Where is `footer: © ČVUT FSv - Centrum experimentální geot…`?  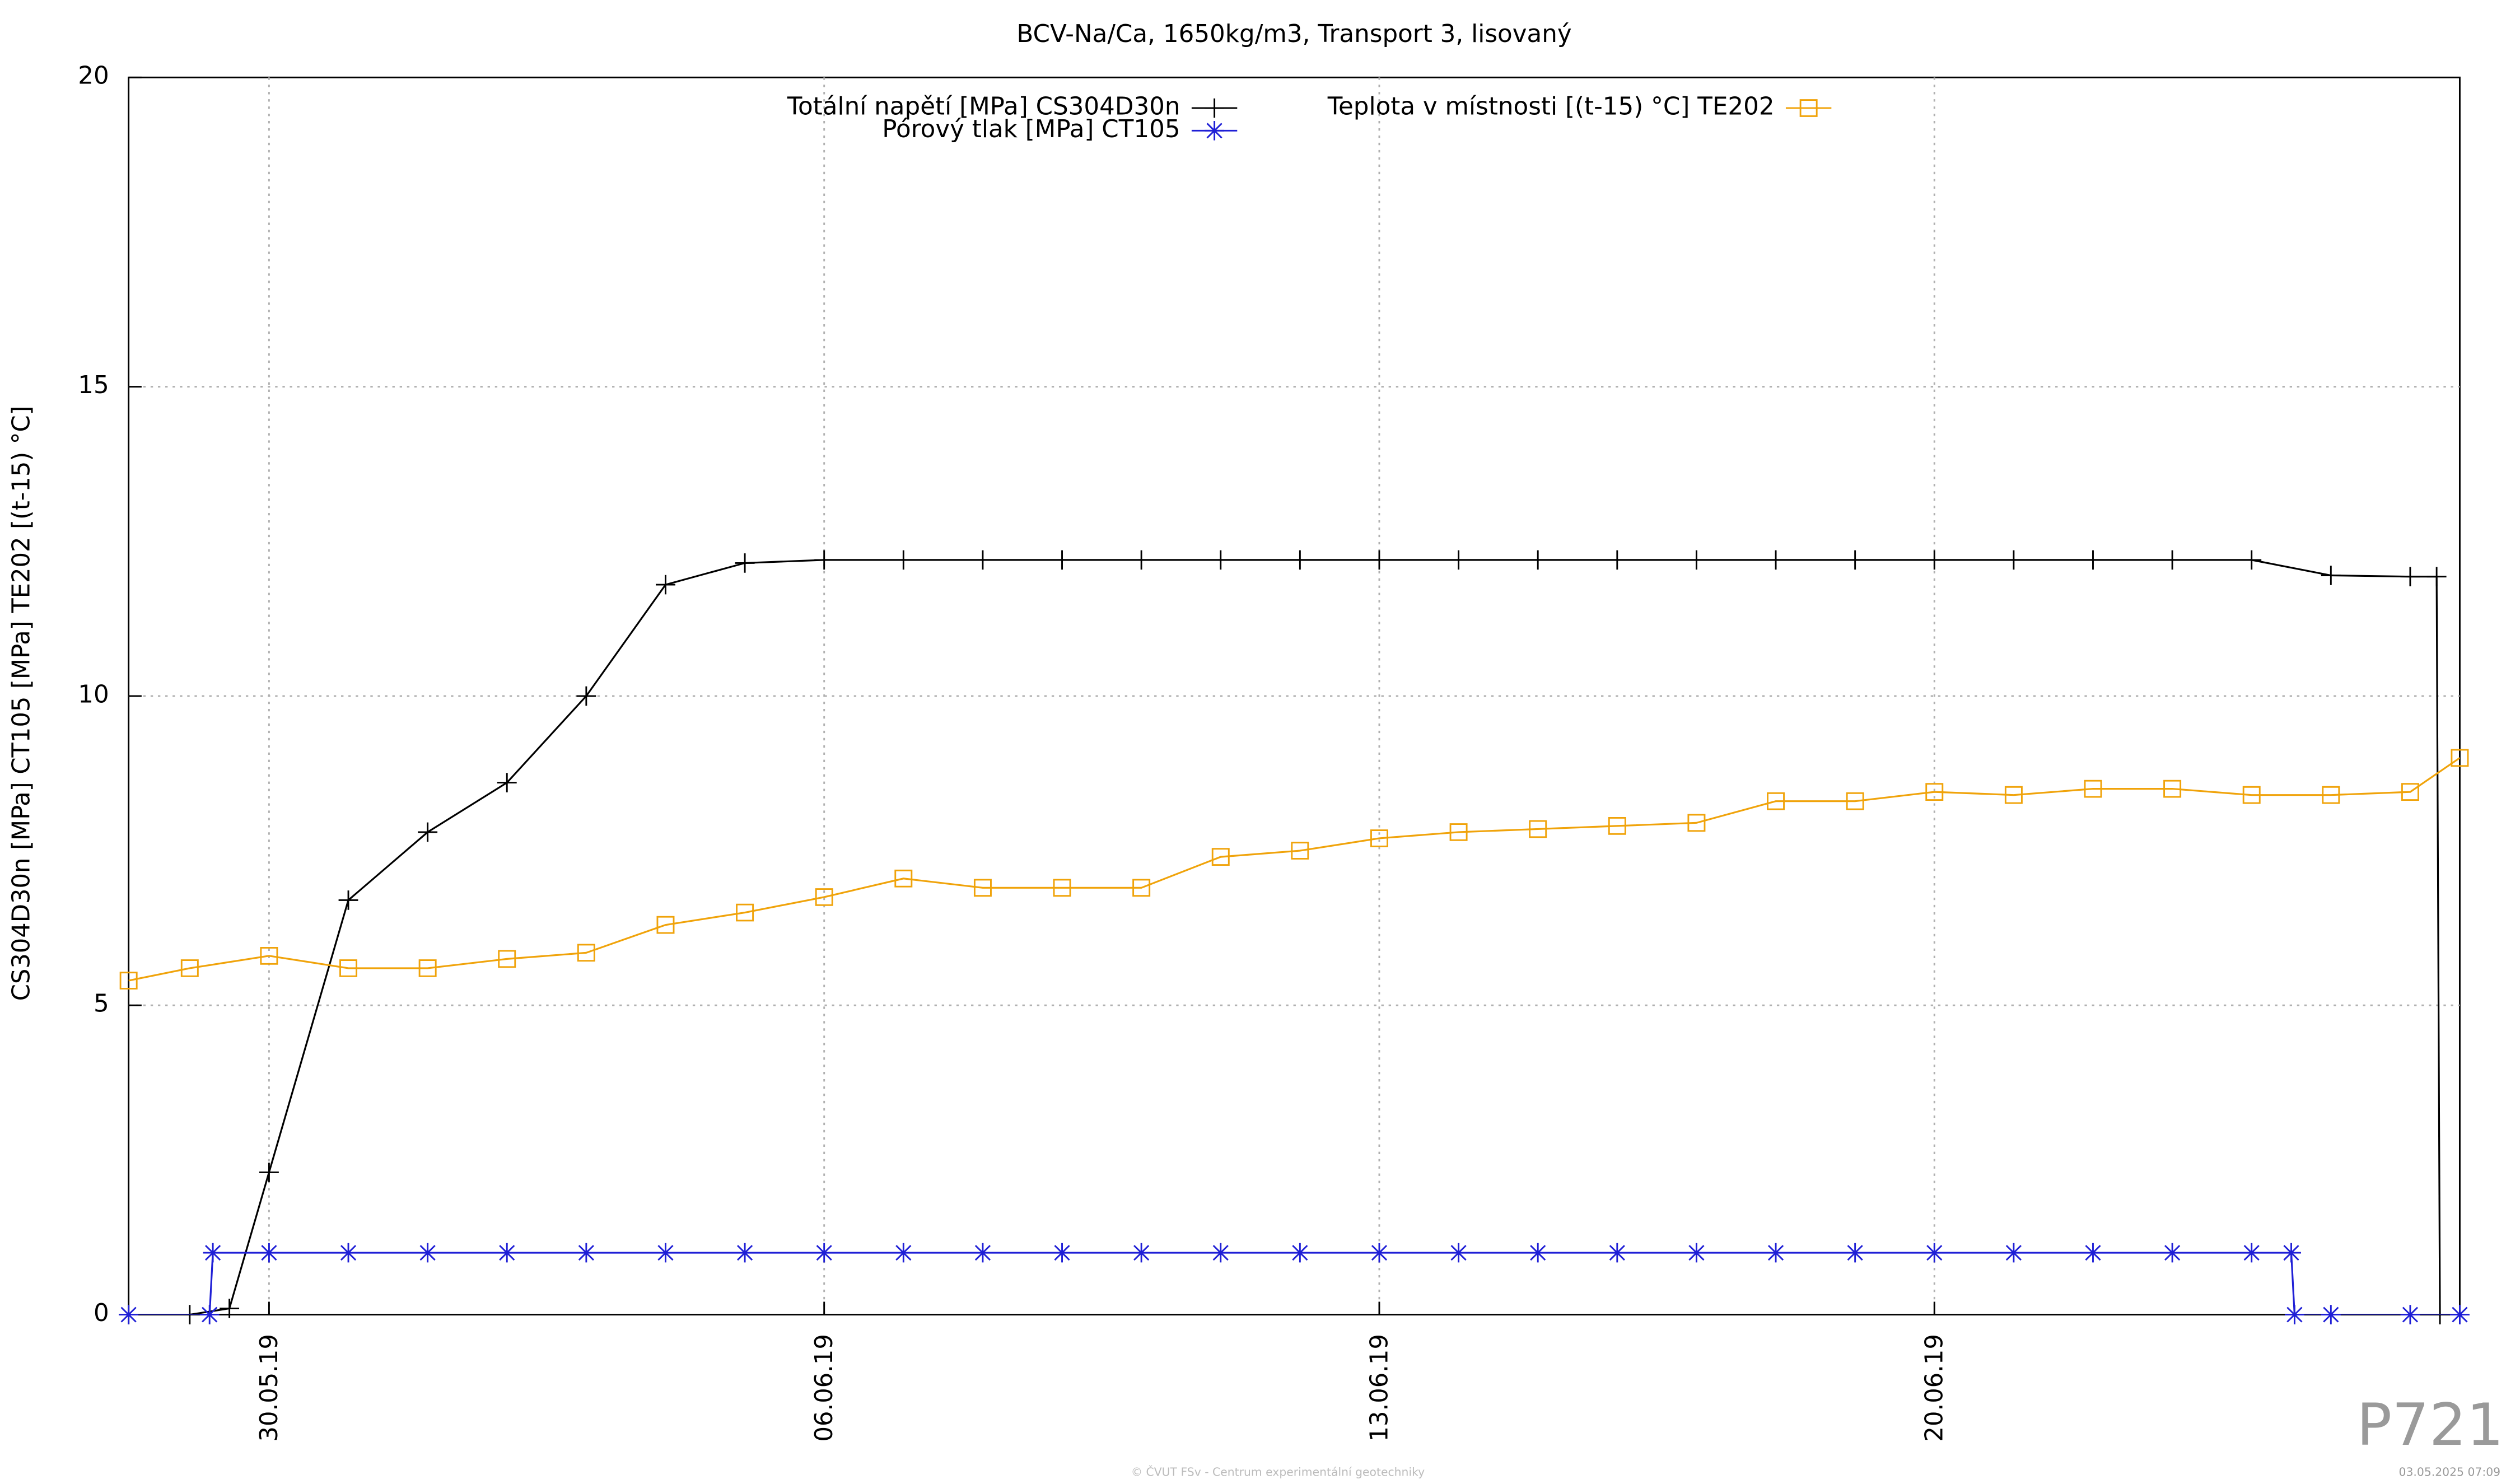
footer: © ČVUT FSv - Centrum experimentální geot… is located at coordinates (1278, 1472).